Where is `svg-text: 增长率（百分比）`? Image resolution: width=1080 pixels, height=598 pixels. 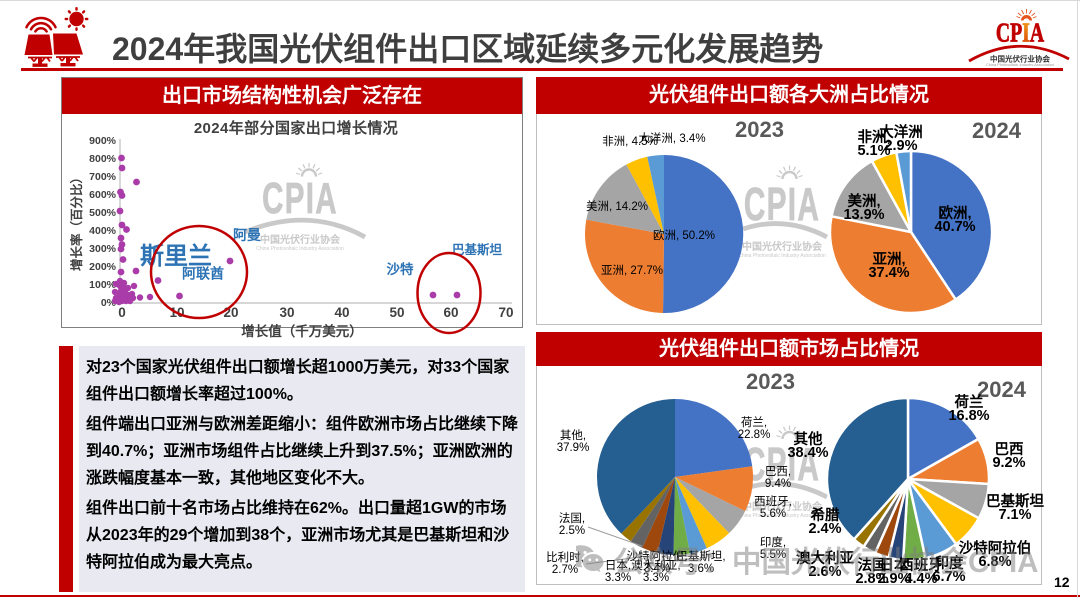 svg-text: 增长率（百分比） is located at coordinates (76, 221).